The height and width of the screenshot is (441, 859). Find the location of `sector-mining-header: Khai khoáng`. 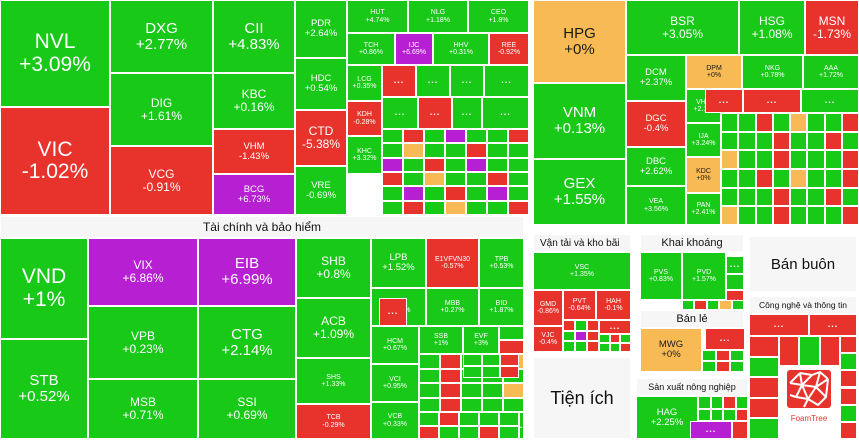

sector-mining-header: Khai khoáng is located at coordinates (692, 243).